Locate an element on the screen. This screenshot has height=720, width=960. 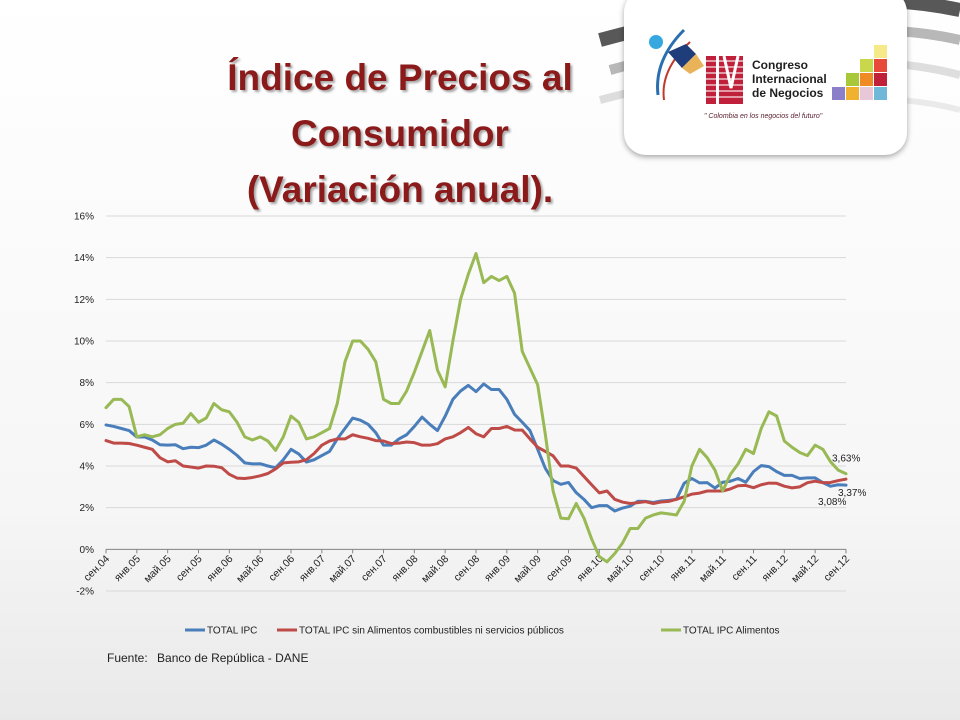
x-tick-label: янв.12 is located at coordinates (775, 568).